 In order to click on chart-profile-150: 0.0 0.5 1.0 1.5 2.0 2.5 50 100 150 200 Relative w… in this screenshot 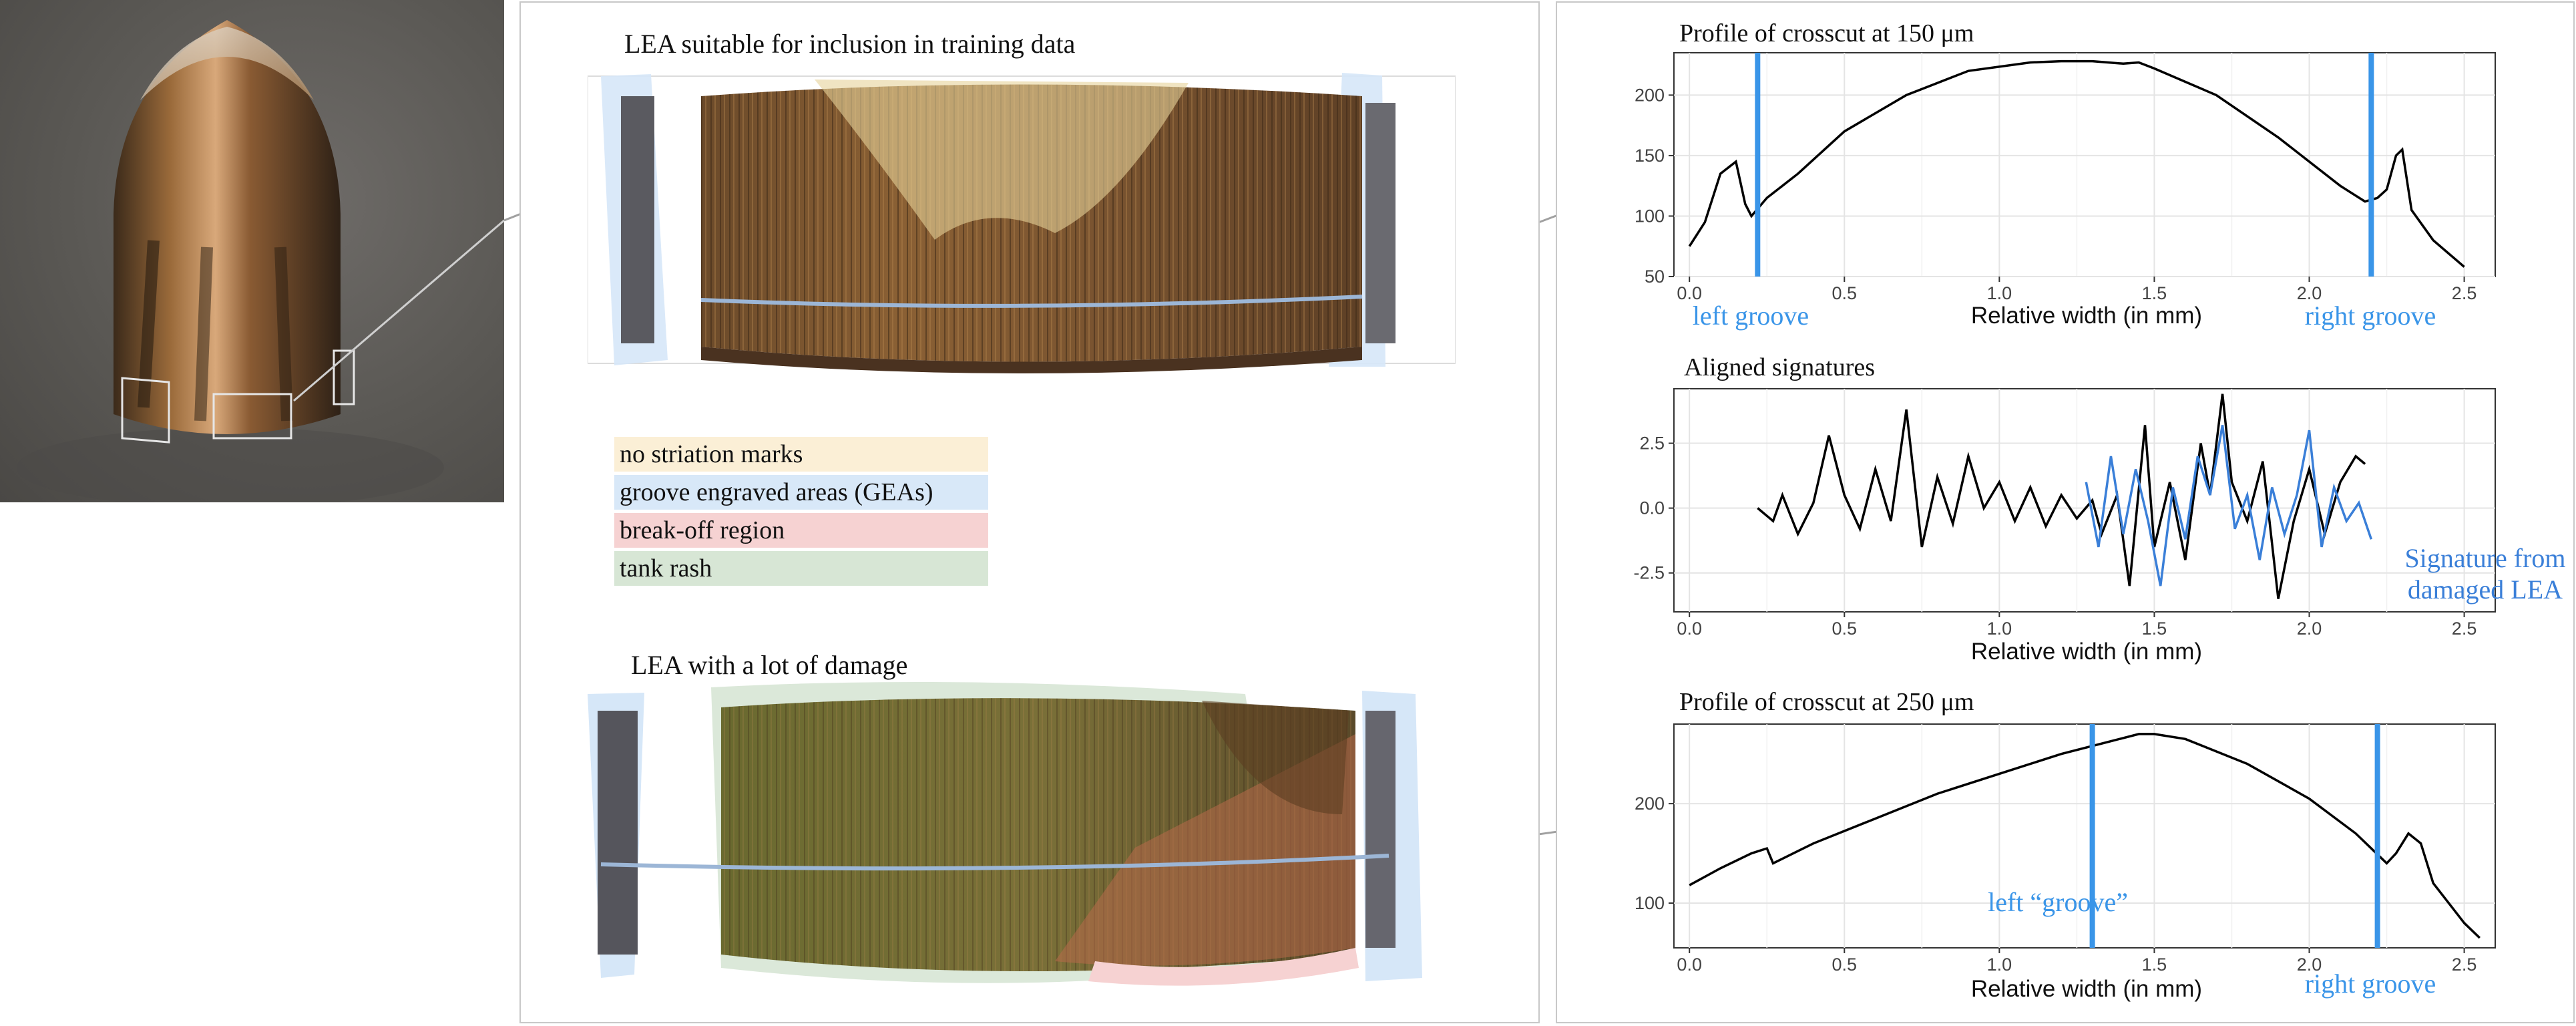, I will do `click(2065, 191)`.